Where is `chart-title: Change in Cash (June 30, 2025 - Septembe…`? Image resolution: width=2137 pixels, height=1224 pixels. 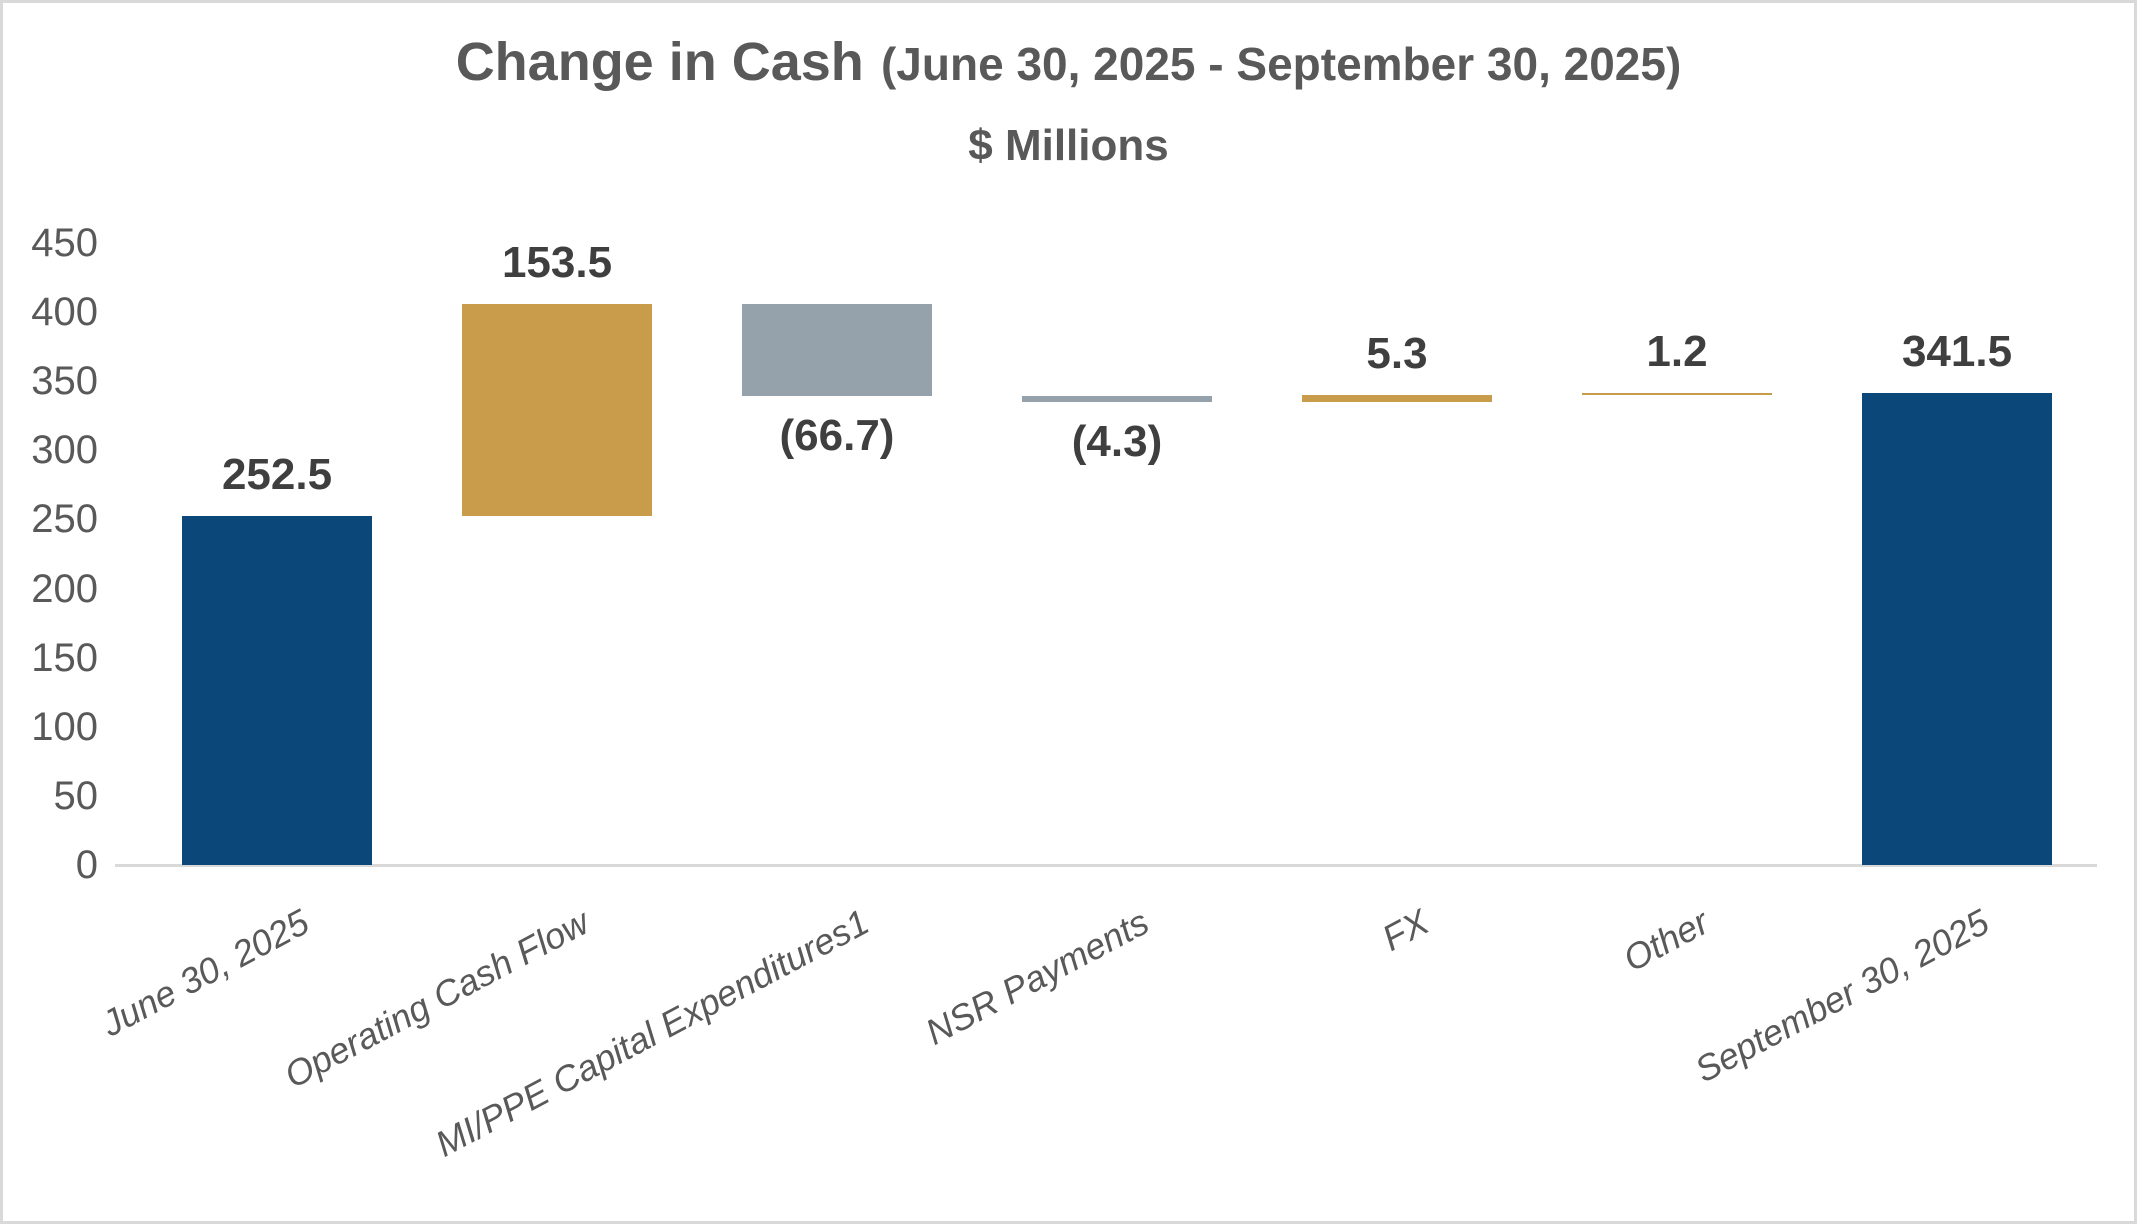 chart-title: Change in Cash (June 30, 2025 - Septembe… is located at coordinates (1068, 62).